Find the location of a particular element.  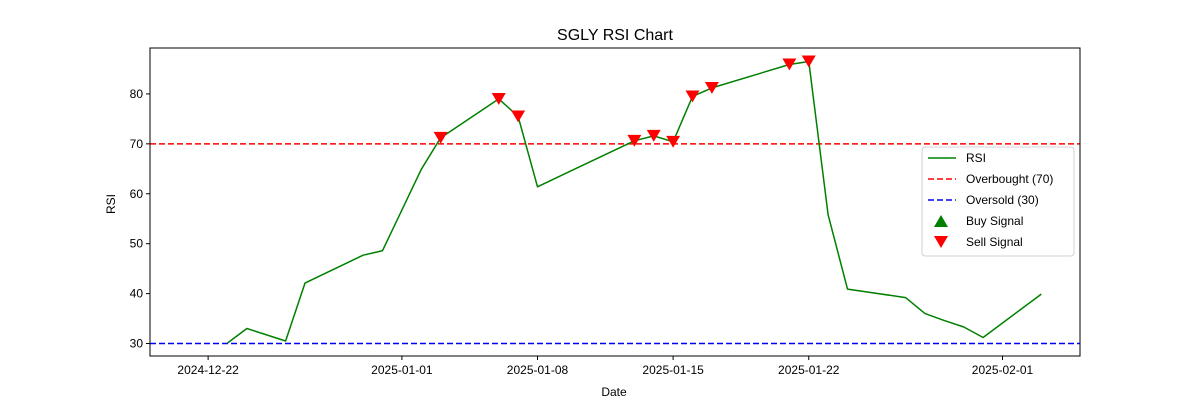

x-tick-label: 2025-01-15 is located at coordinates (673, 370).